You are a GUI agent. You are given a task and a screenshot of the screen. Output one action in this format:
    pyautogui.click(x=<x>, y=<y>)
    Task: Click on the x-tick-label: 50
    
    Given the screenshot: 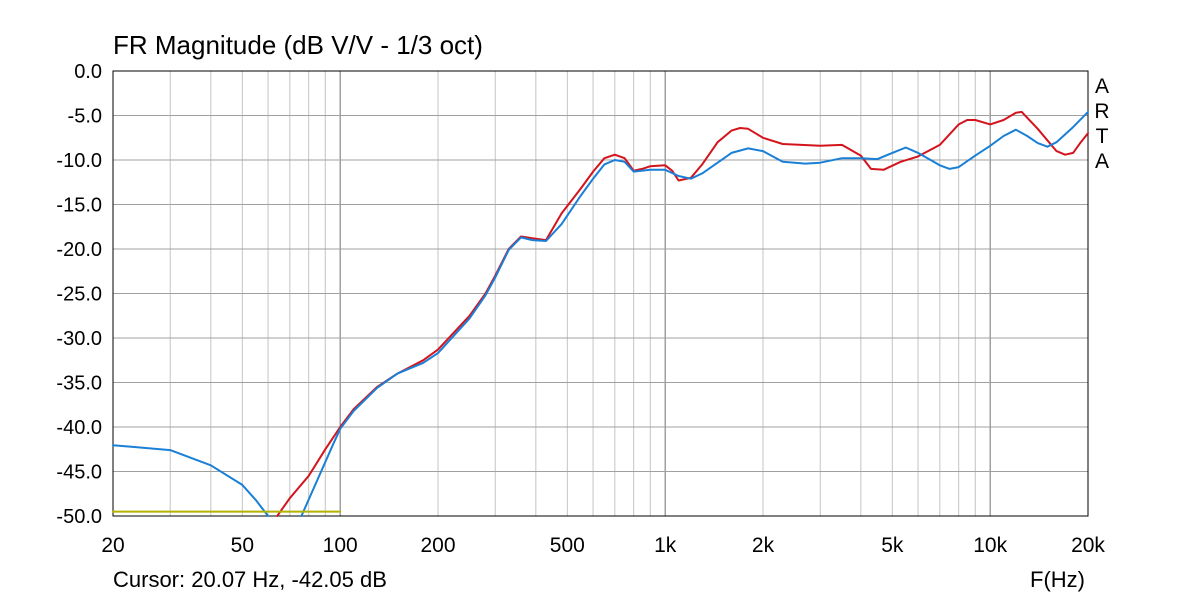 What is the action you would take?
    pyautogui.click(x=242, y=545)
    